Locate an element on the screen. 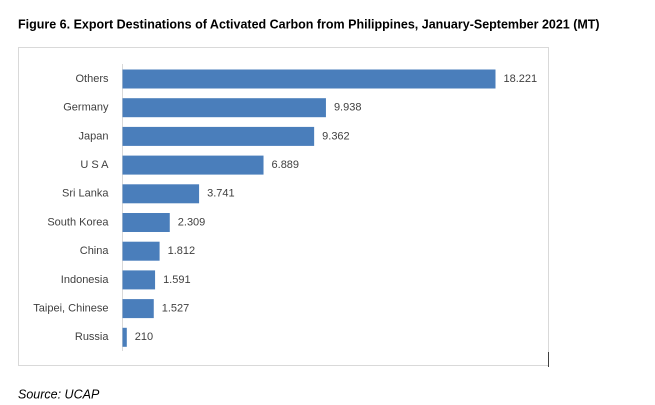  y-tick-label: Sri Lanka is located at coordinates (85, 194).